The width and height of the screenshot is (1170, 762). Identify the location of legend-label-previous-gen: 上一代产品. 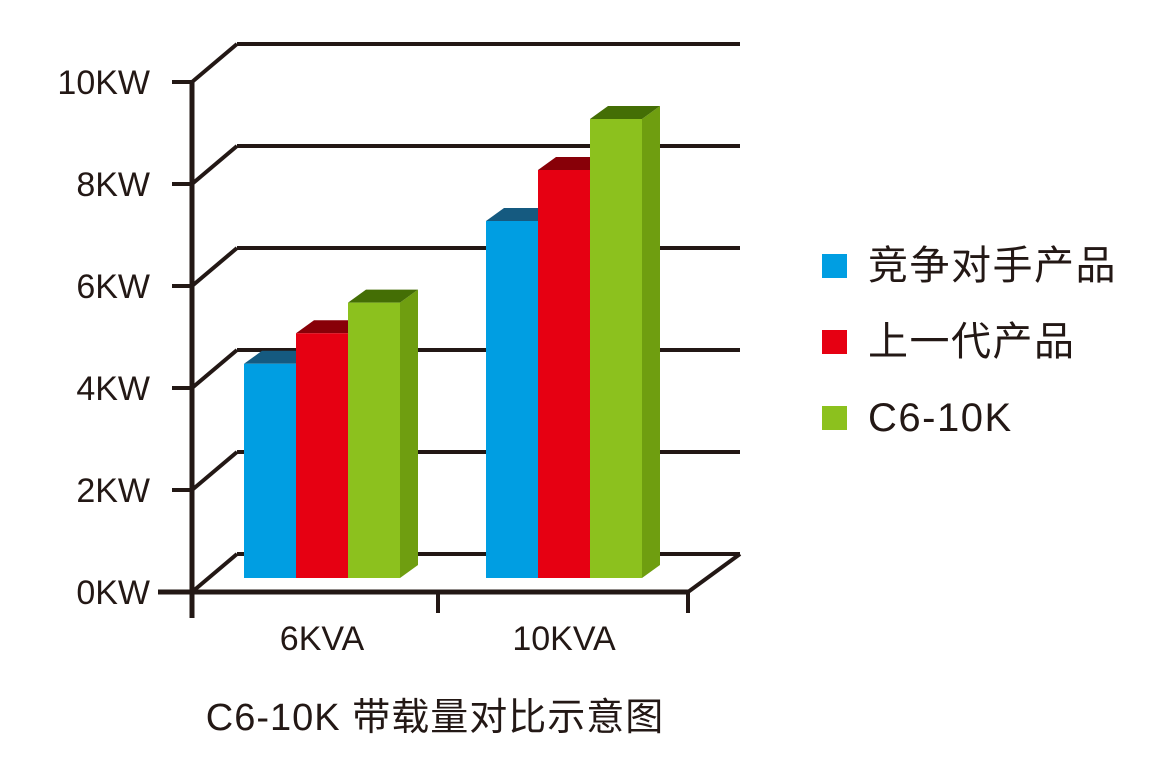
(972, 342).